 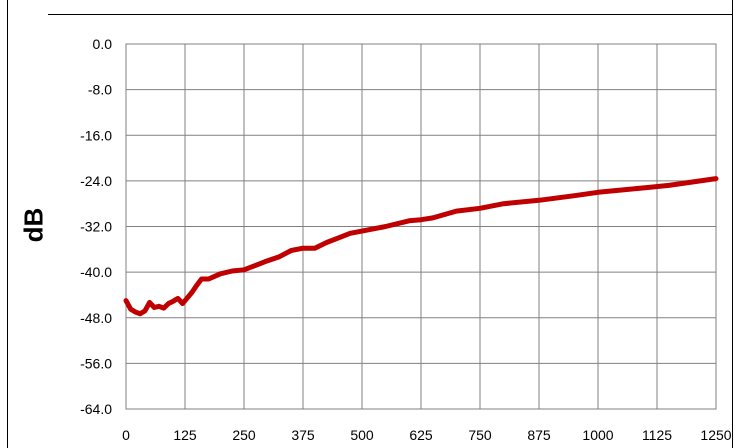 I want to click on y-tick-label: -32.0, so click(x=96, y=227).